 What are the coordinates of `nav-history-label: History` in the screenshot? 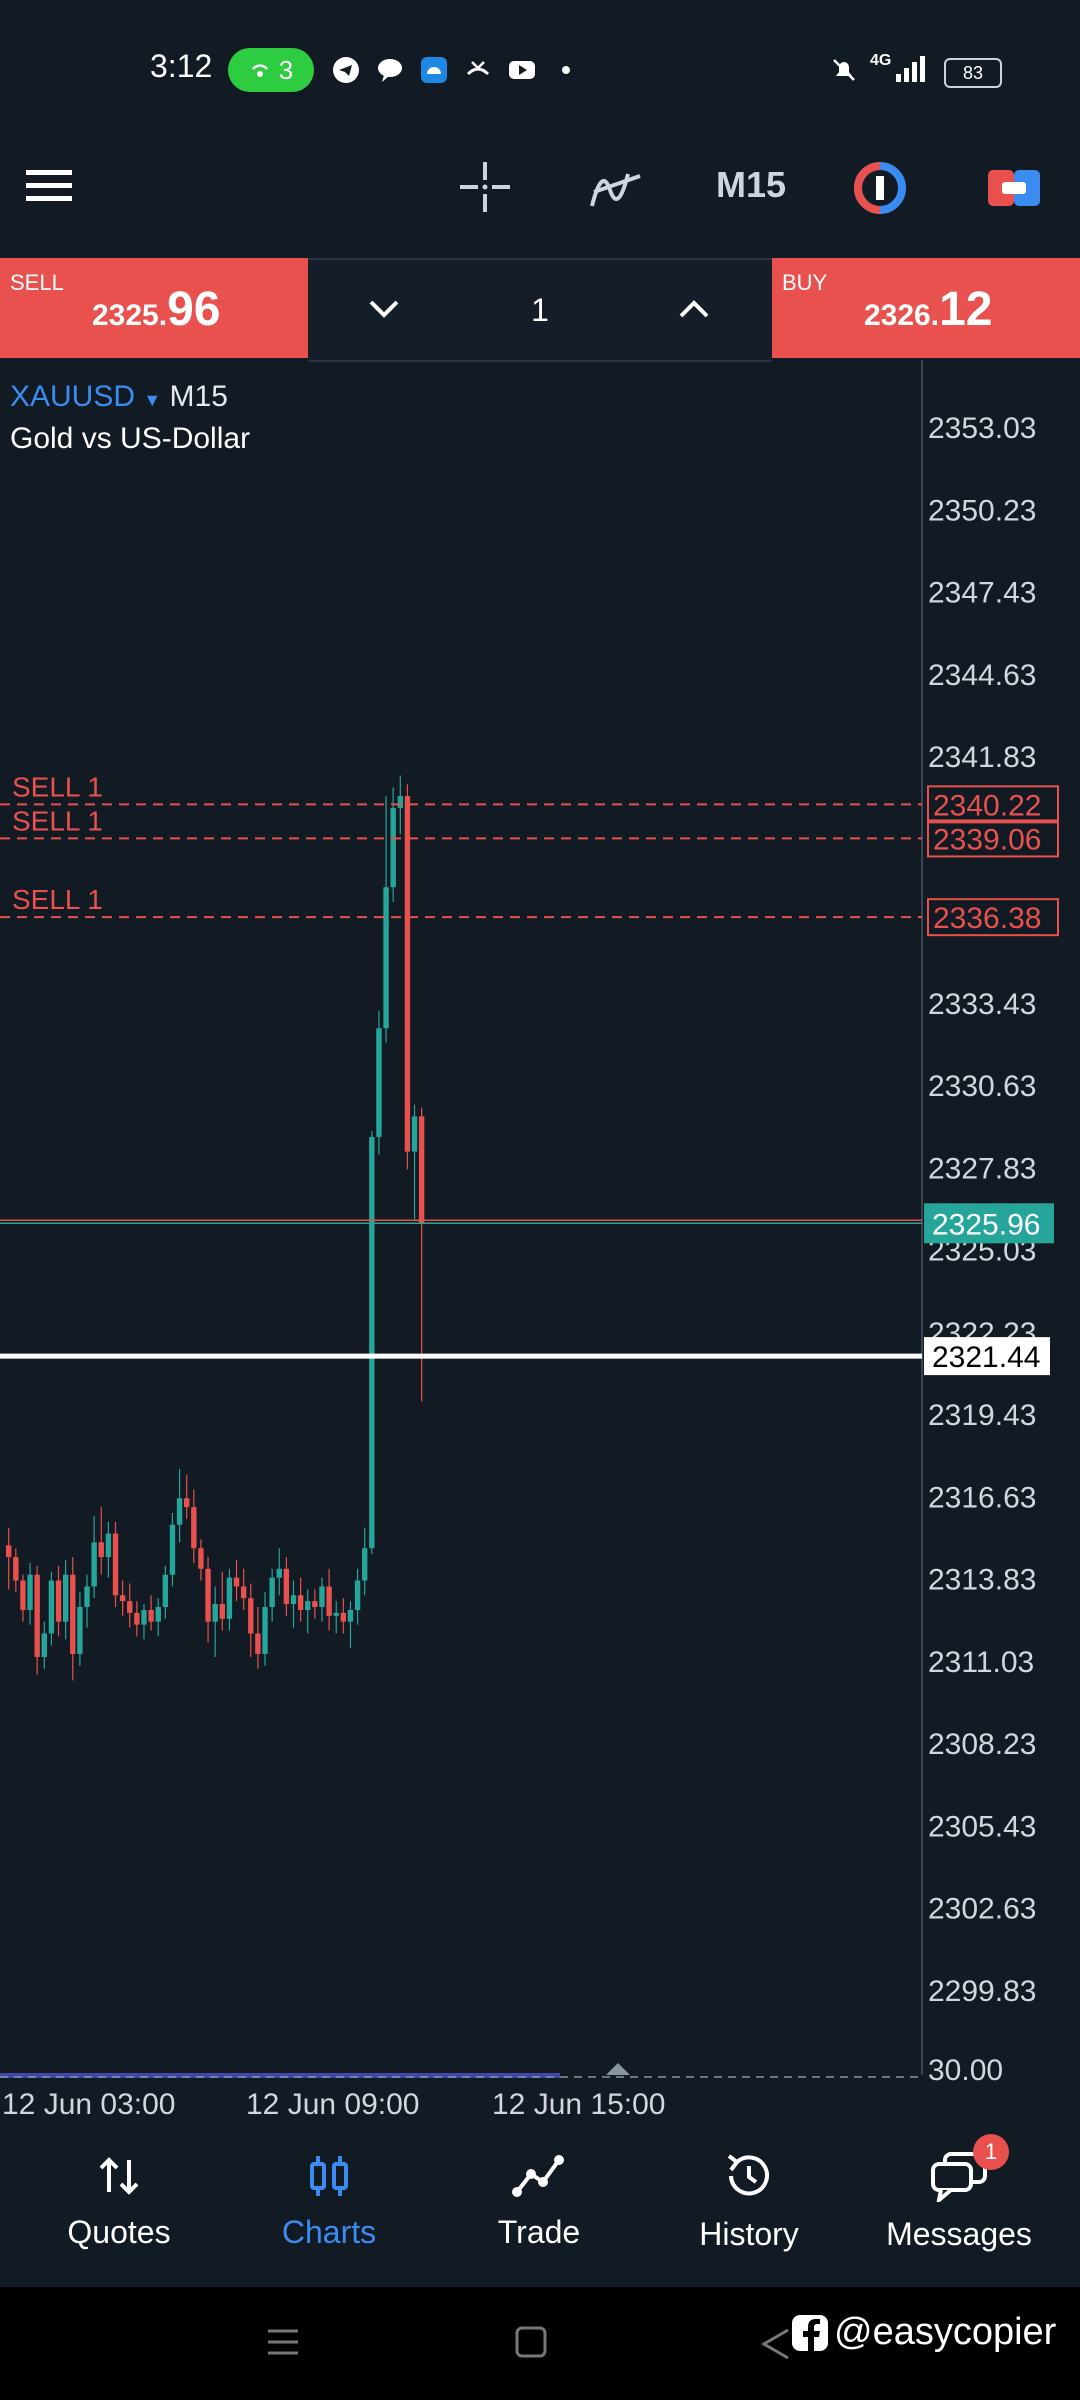 It's located at (749, 2233).